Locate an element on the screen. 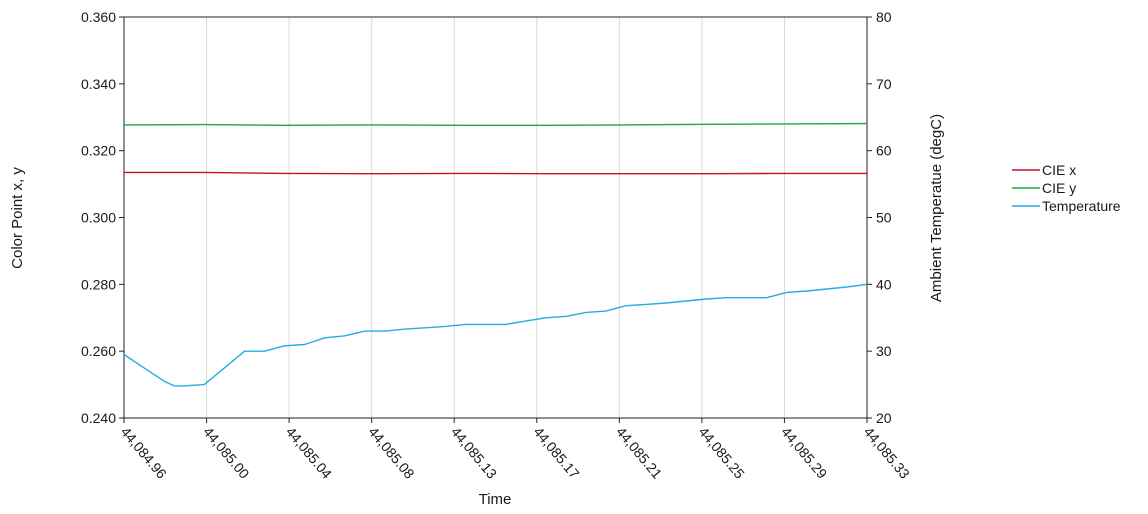 The image size is (1148, 514). right-tick-label: 80 is located at coordinates (884, 17).